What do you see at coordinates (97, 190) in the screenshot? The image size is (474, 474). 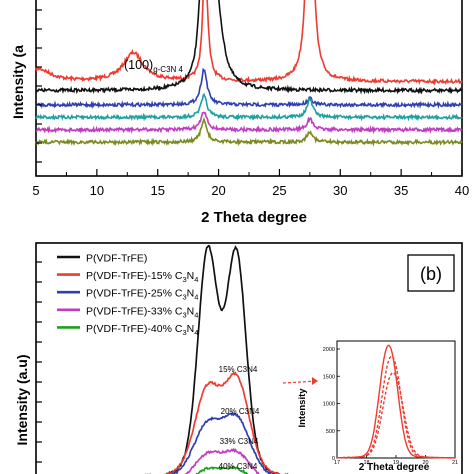 I see `panel-a-x-tick-label: 10` at bounding box center [97, 190].